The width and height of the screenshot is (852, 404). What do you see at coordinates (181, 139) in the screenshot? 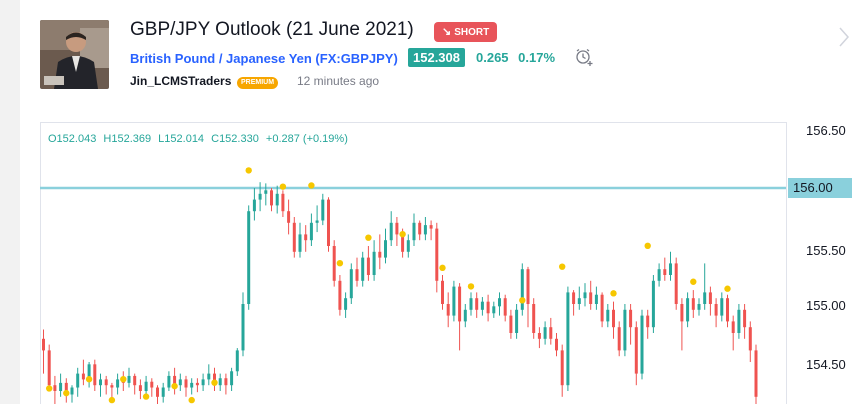
I see `ohlc-low: L152.014` at bounding box center [181, 139].